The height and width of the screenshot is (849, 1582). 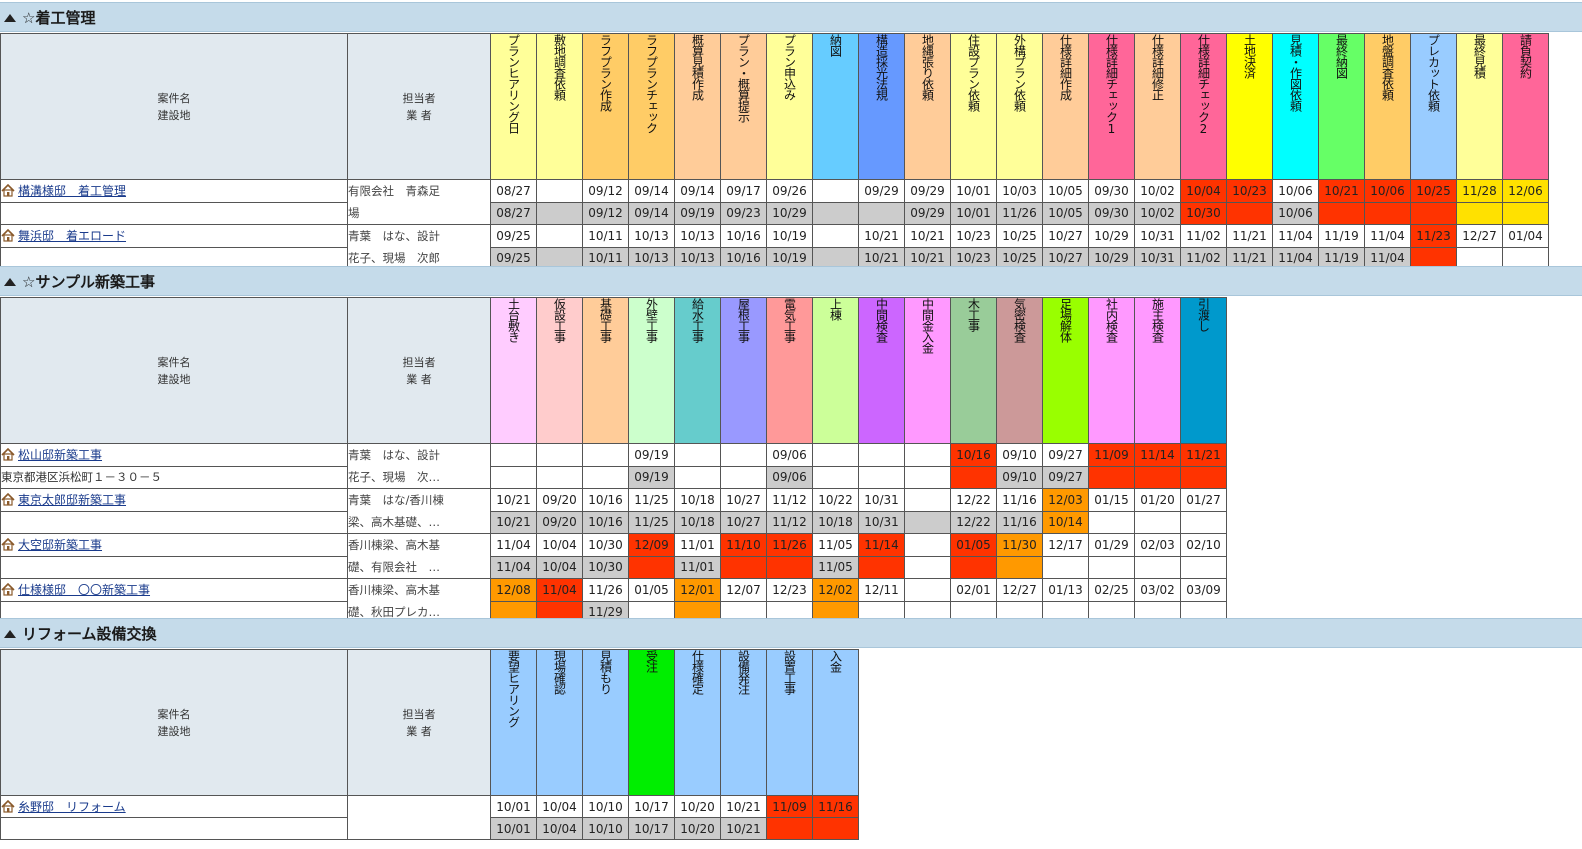 I want to click on actual-date-cell: 09/14, so click(x=651, y=213).